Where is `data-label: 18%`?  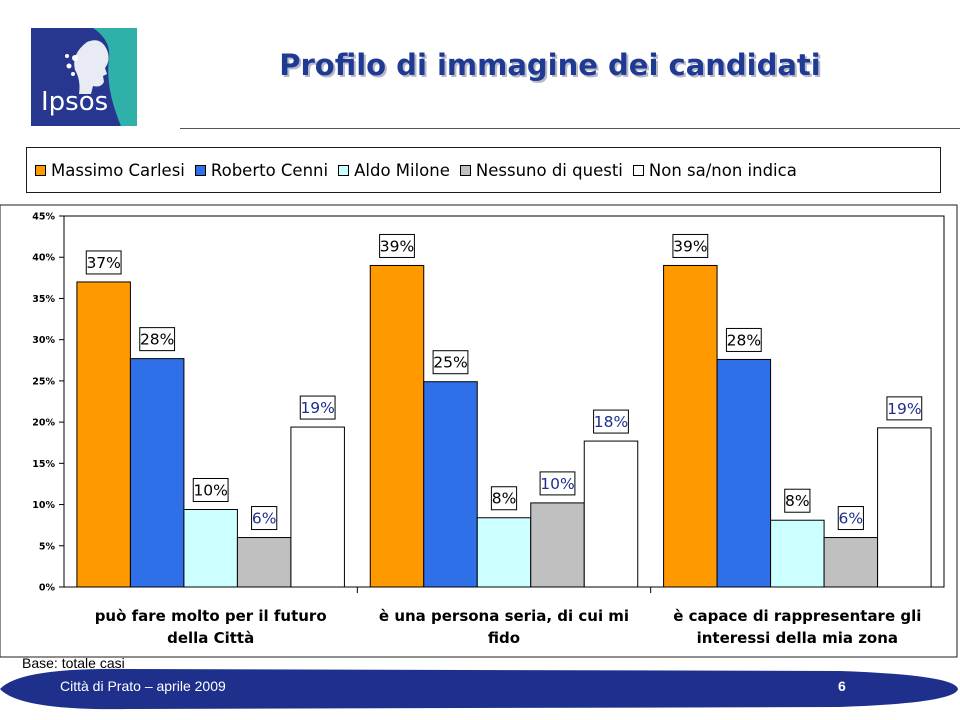 data-label: 18% is located at coordinates (611, 422).